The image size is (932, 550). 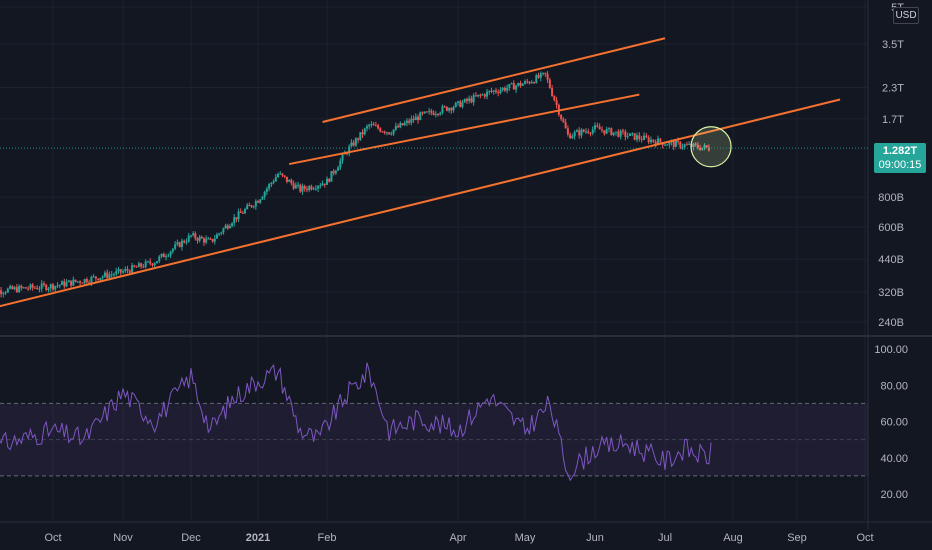 What do you see at coordinates (894, 495) in the screenshot?
I see `rsi-axis-label: 20.00` at bounding box center [894, 495].